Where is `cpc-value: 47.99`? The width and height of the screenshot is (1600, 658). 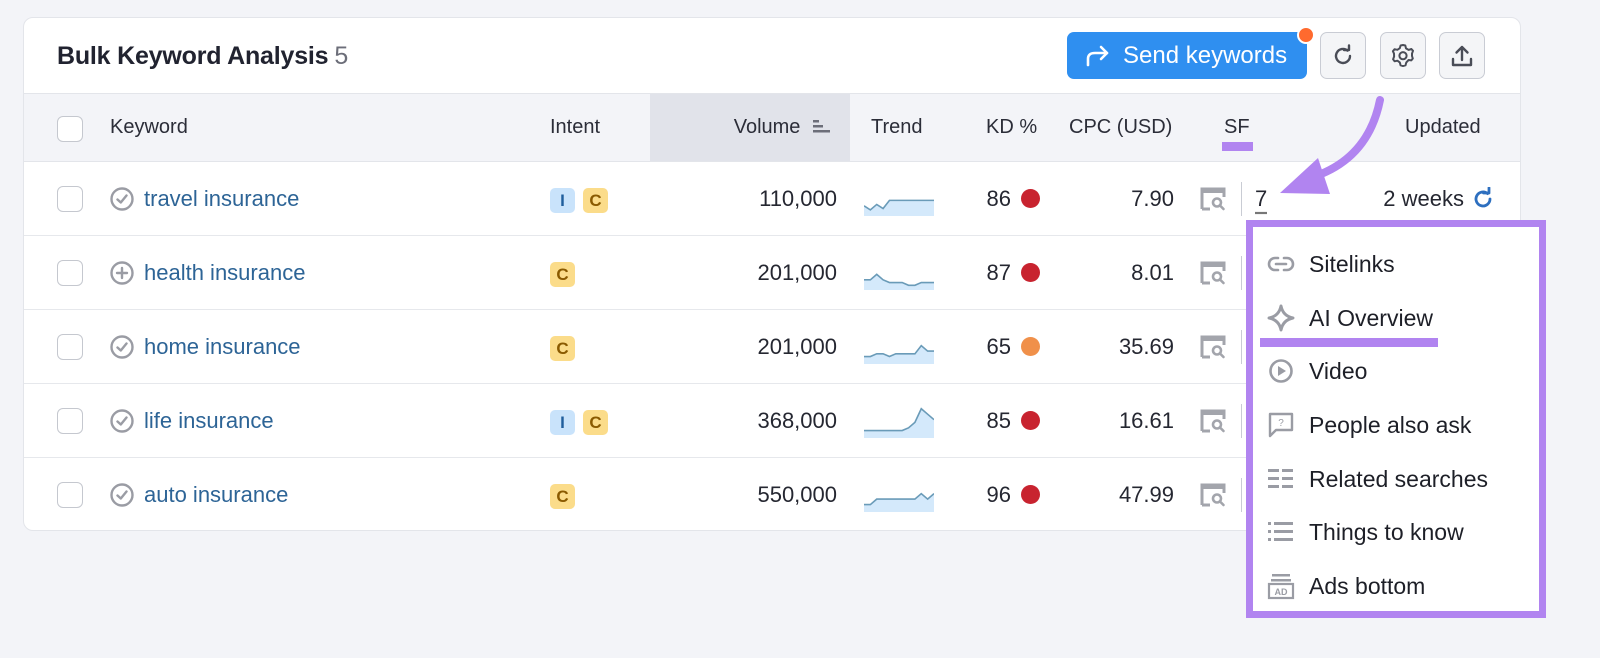
cpc-value: 47.99 is located at coordinates (1146, 494).